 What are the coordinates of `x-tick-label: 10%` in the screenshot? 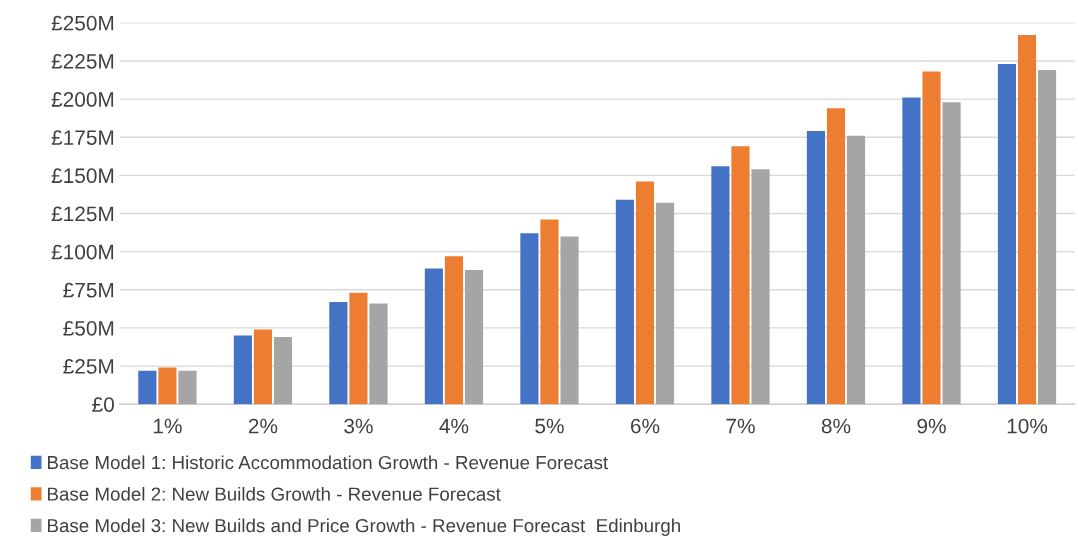 It's located at (1027, 426).